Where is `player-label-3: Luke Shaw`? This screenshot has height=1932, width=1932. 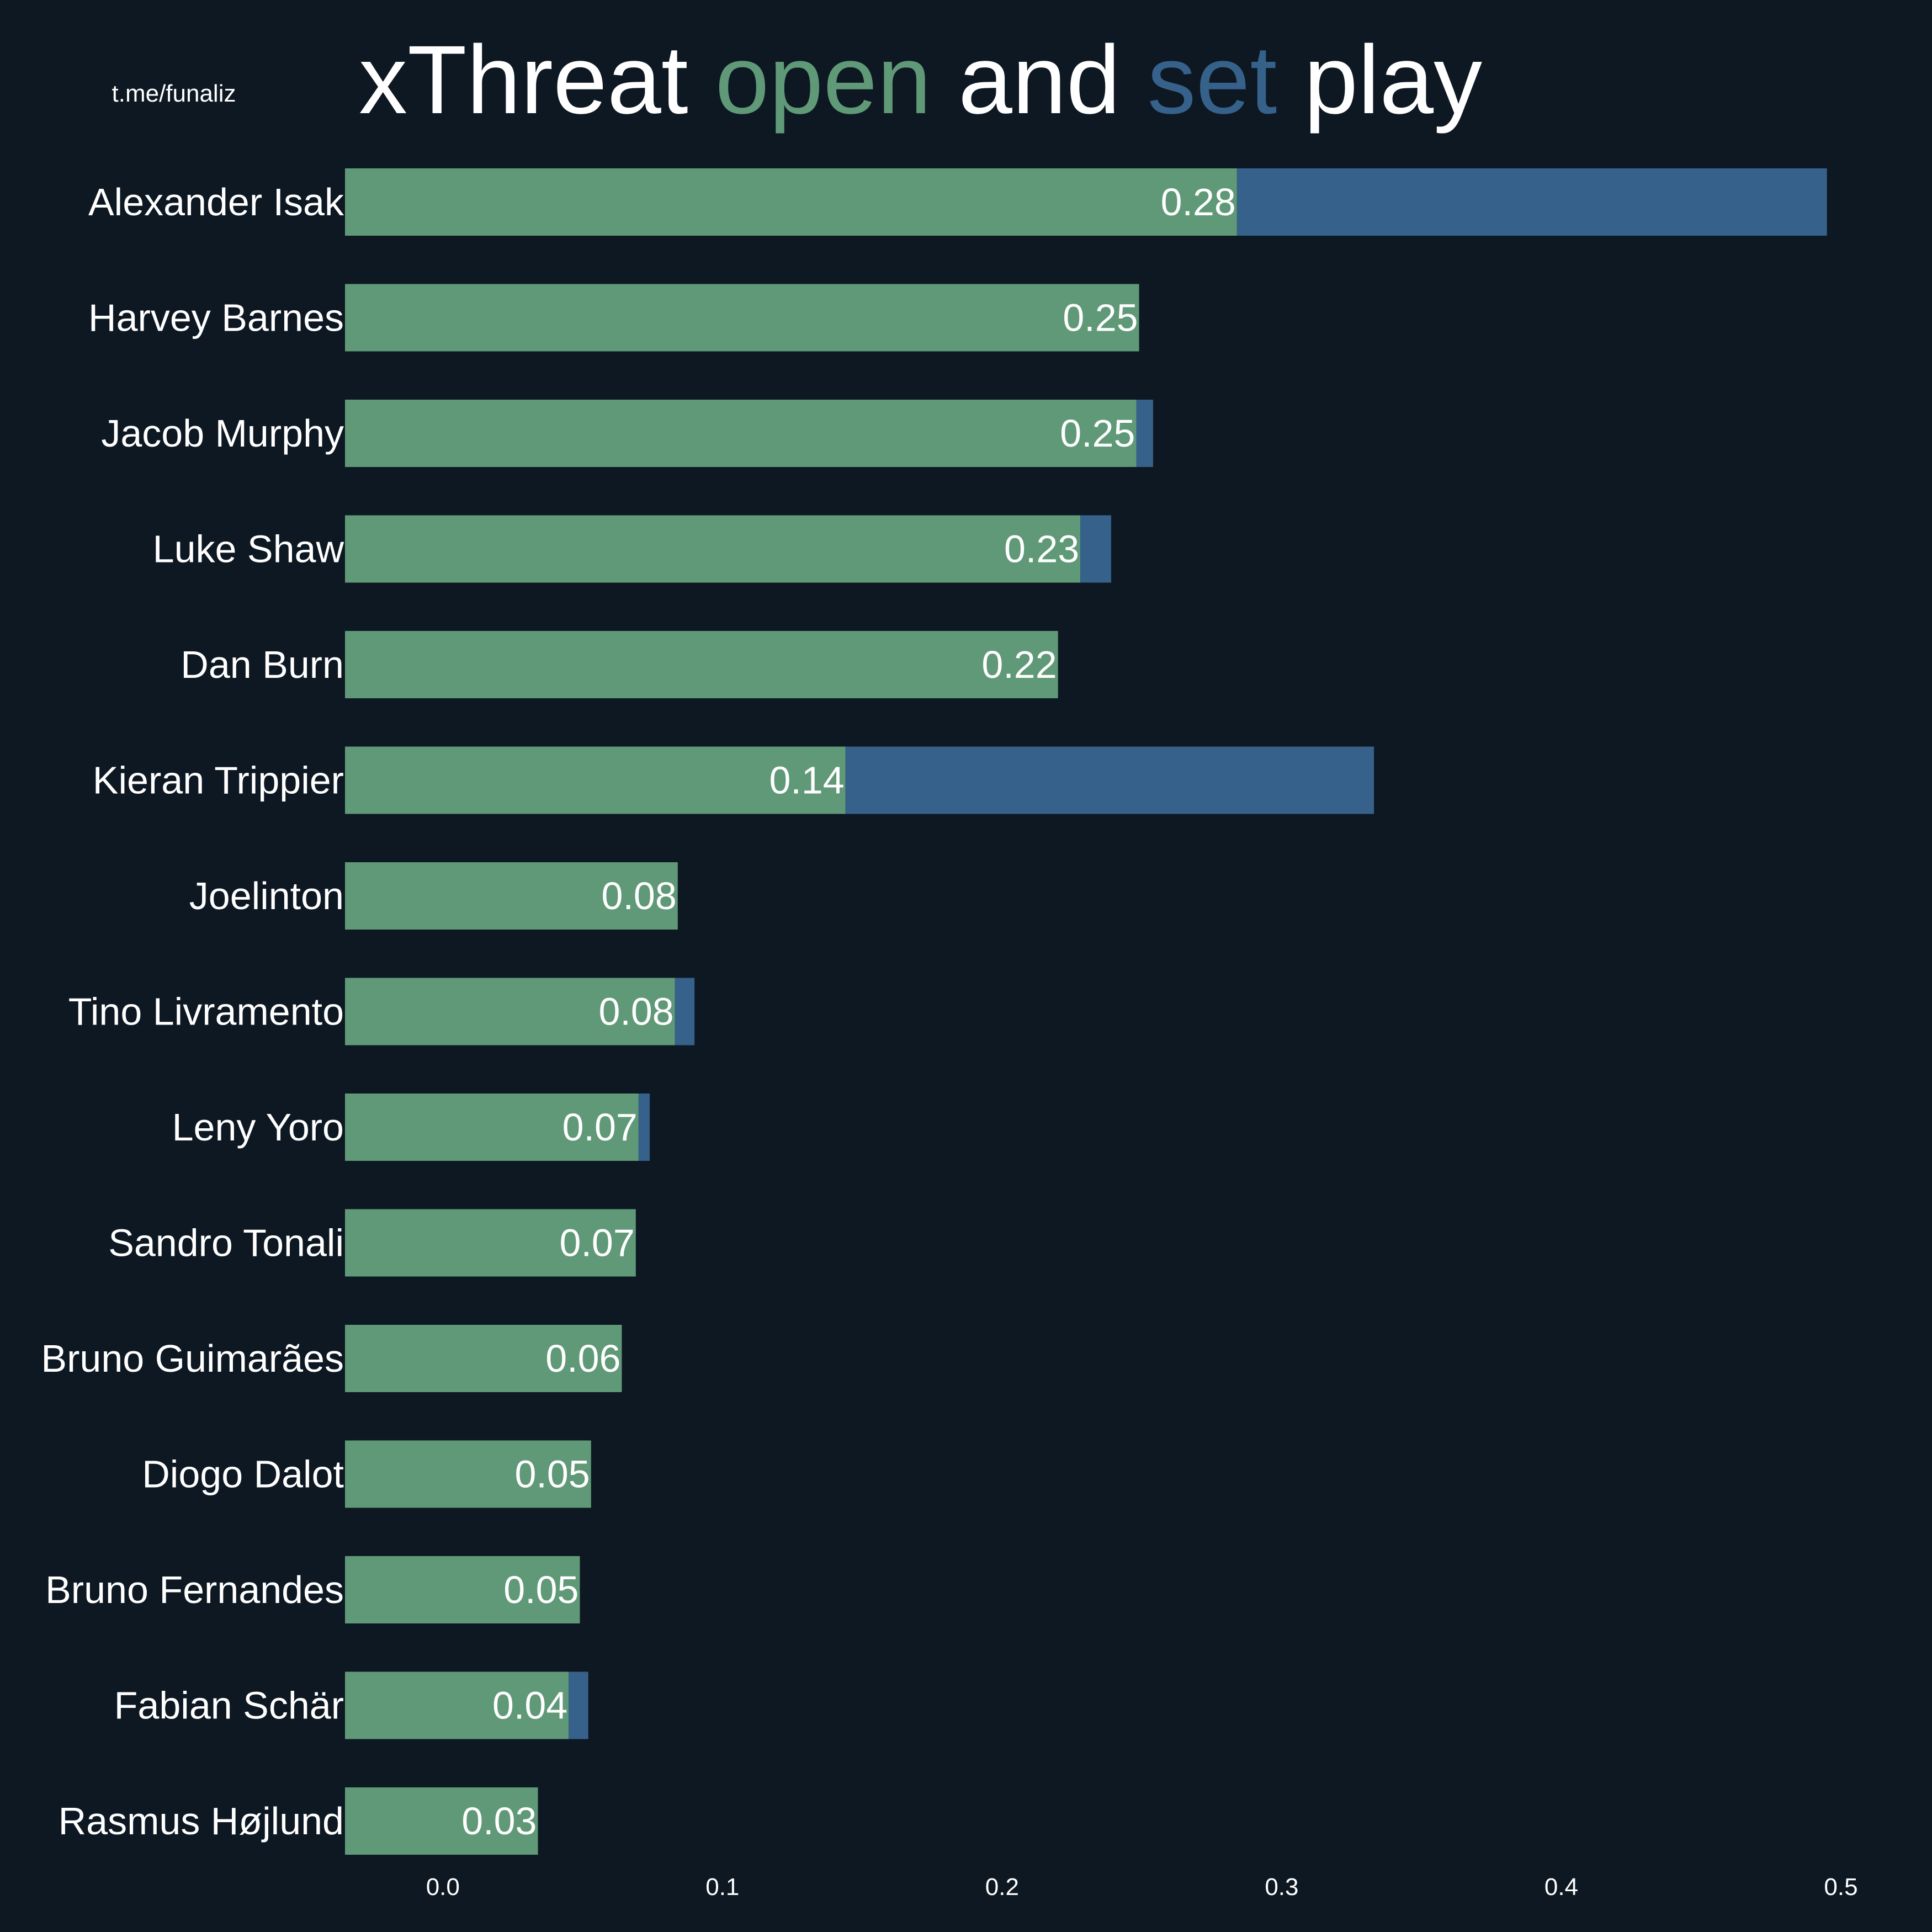
player-label-3: Luke Shaw is located at coordinates (249, 549).